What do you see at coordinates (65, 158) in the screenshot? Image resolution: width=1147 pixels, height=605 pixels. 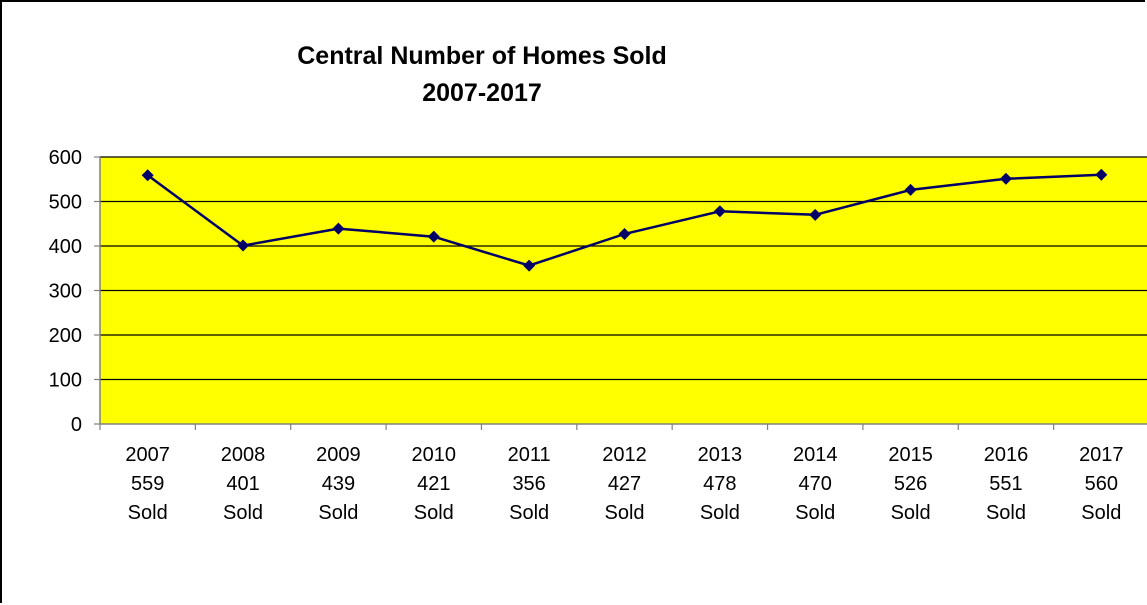 I see `y-tick-label: 600` at bounding box center [65, 158].